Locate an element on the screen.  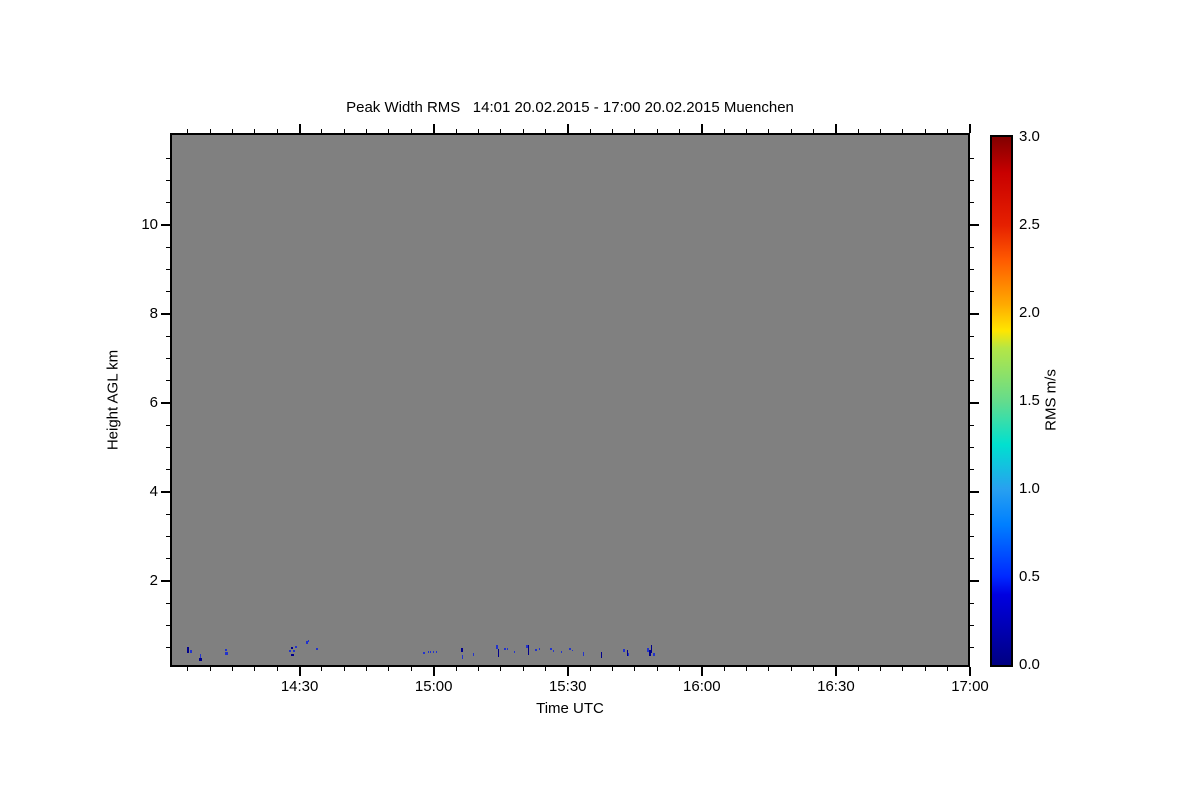
x-axis-label: Time UTC is located at coordinates (570, 708).